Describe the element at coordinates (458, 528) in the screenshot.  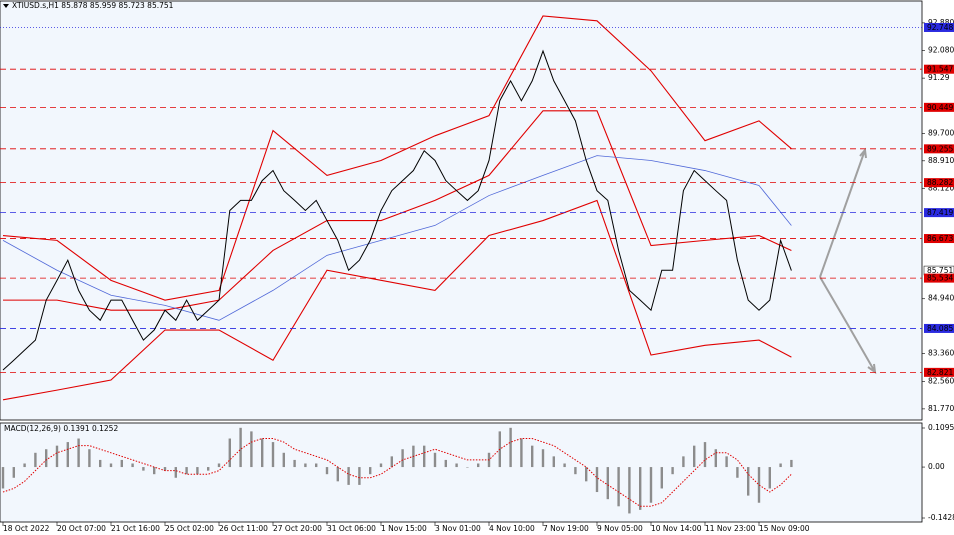
I see `x-tick-label: 3 Nov 01:00` at that location.